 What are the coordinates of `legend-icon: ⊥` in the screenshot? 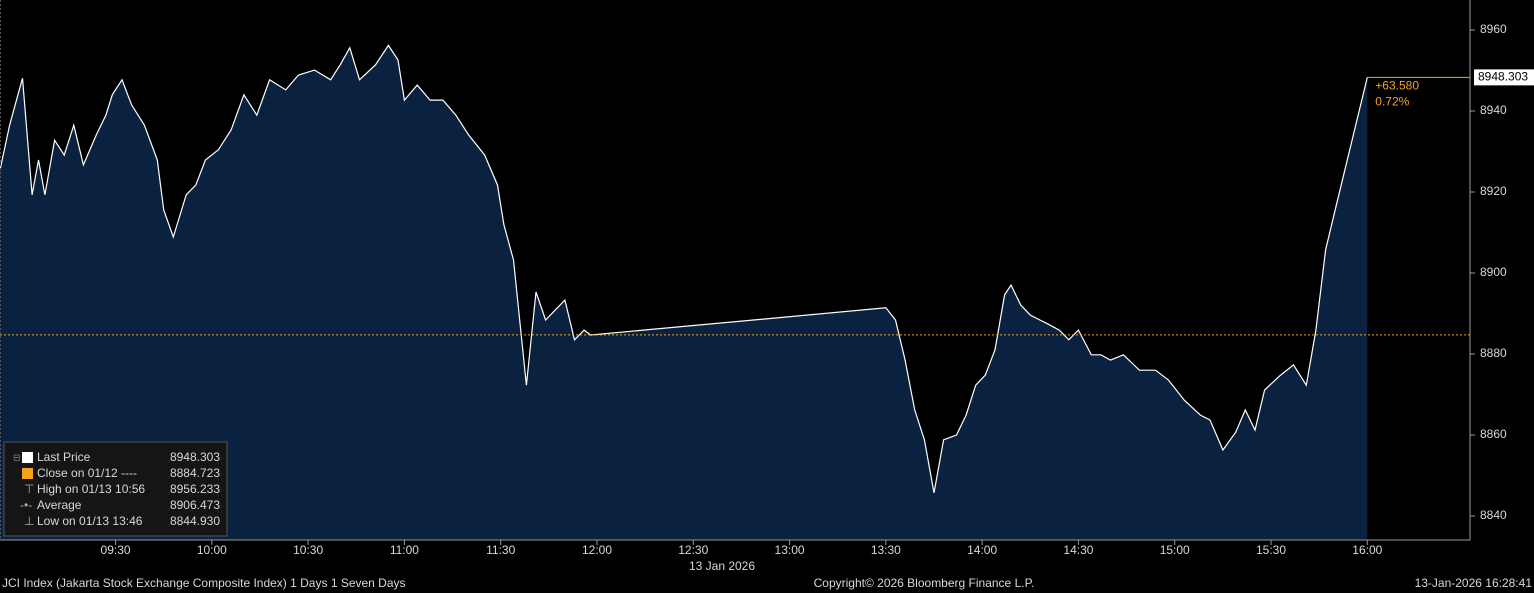 It's located at (29, 521).